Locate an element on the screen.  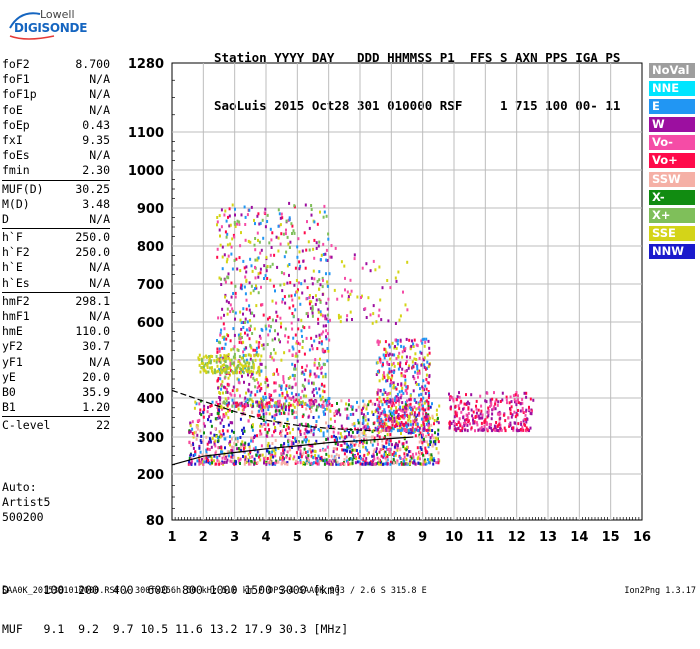
param-label: h`F2 is located at coordinates (16, 252).